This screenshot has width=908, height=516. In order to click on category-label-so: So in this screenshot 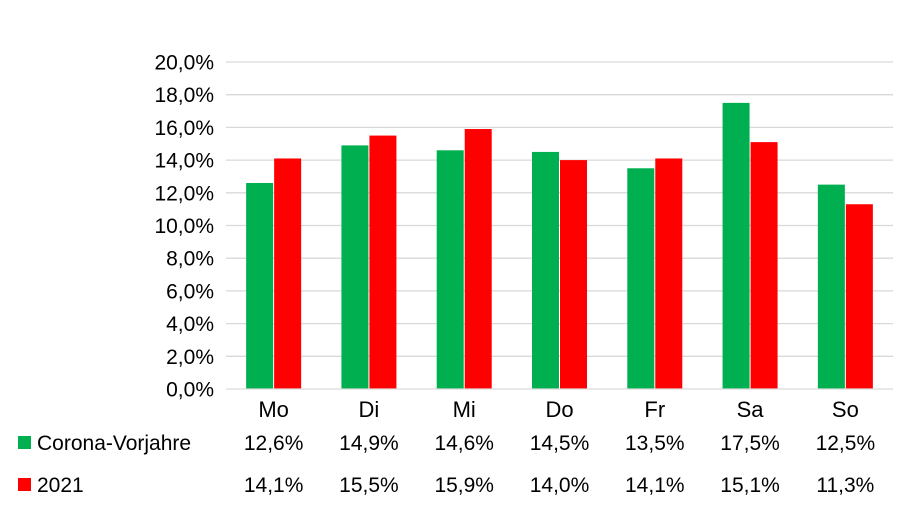, I will do `click(845, 409)`.